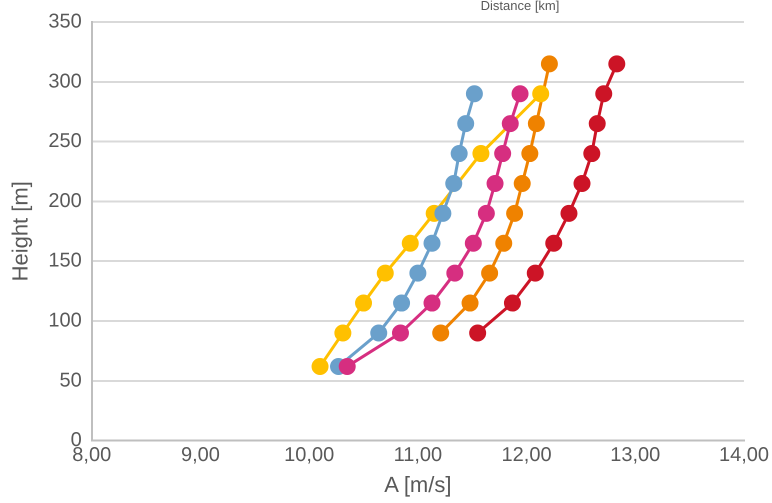 The image size is (772, 503). I want to click on x-tick-label: 13,00, so click(635, 455).